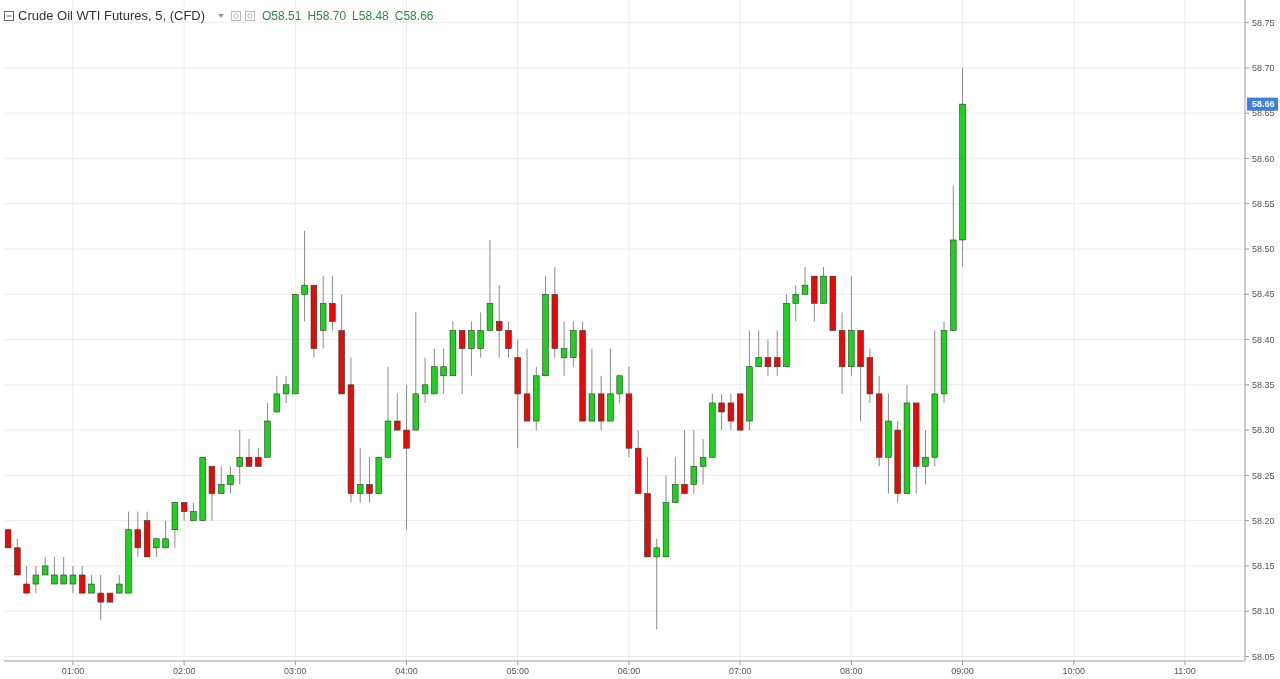  I want to click on annotation: H58.70, so click(327, 16).